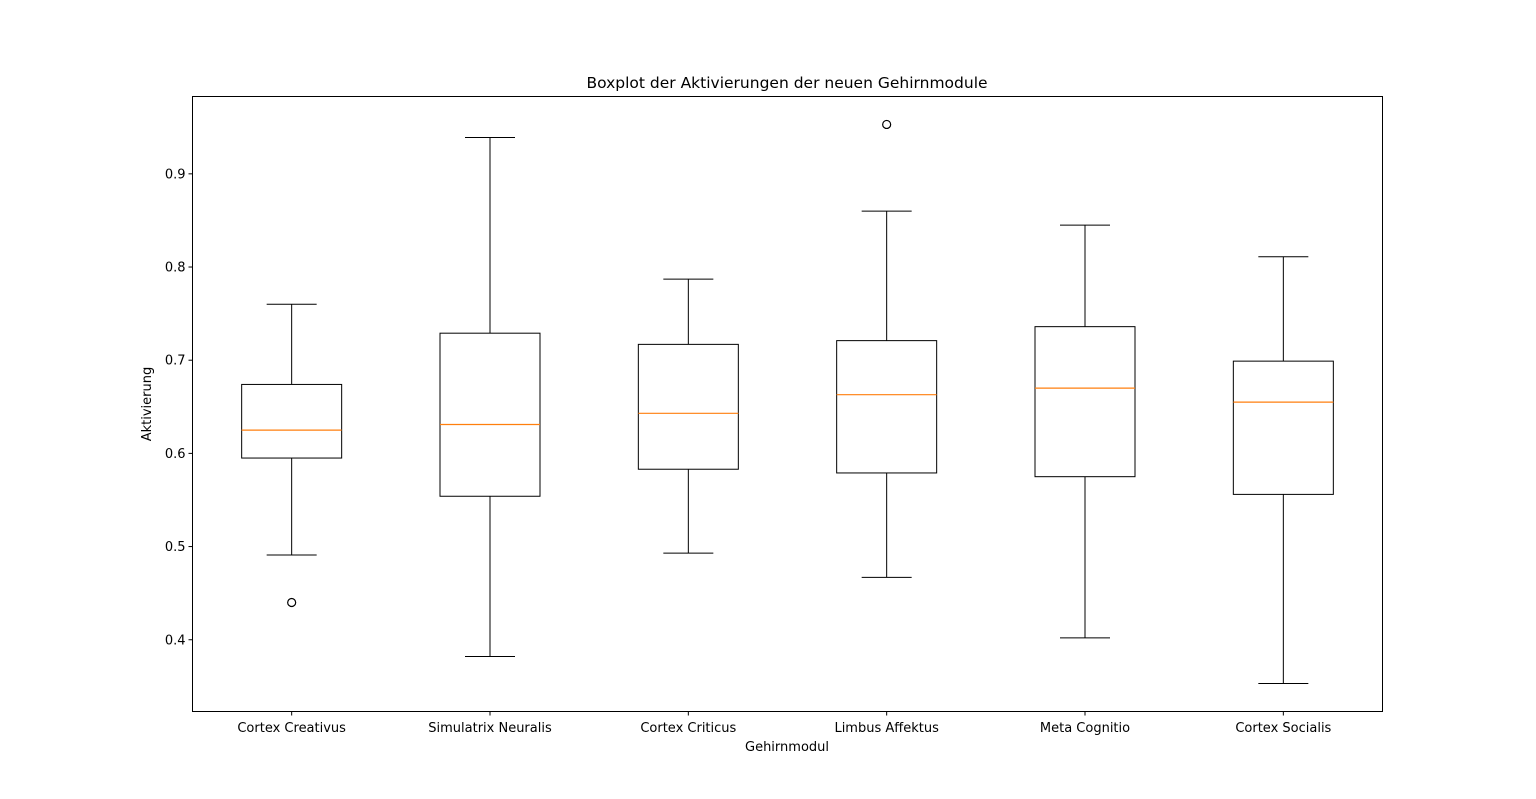 Image resolution: width=1536 pixels, height=799 pixels. What do you see at coordinates (886, 728) in the screenshot?
I see `x-tick-label: Limbus Affektus` at bounding box center [886, 728].